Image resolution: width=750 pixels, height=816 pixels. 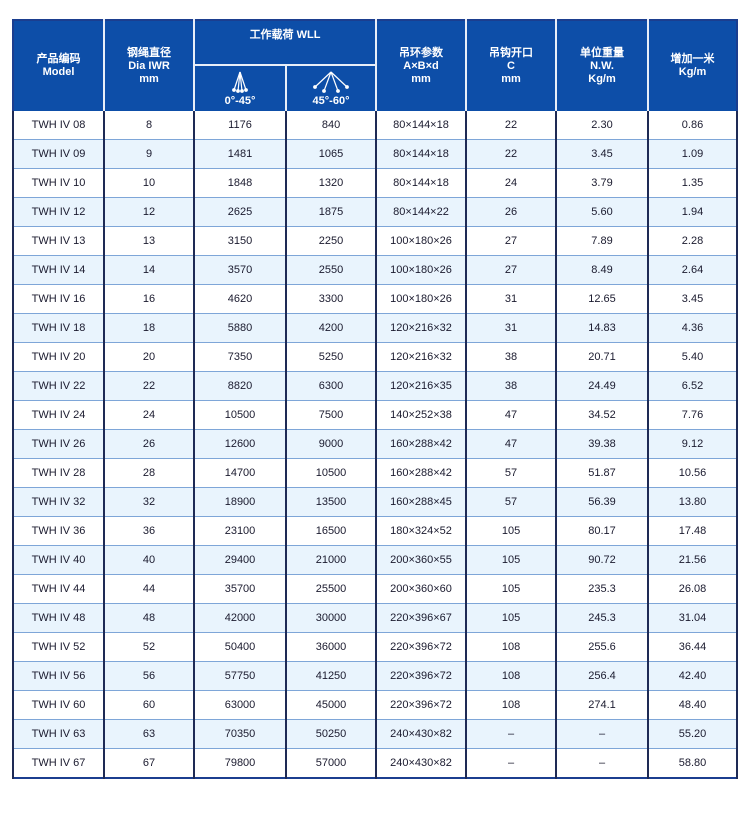 What do you see at coordinates (240, 473) in the screenshot?
I see `cell-wll-0-45: 14700` at bounding box center [240, 473].